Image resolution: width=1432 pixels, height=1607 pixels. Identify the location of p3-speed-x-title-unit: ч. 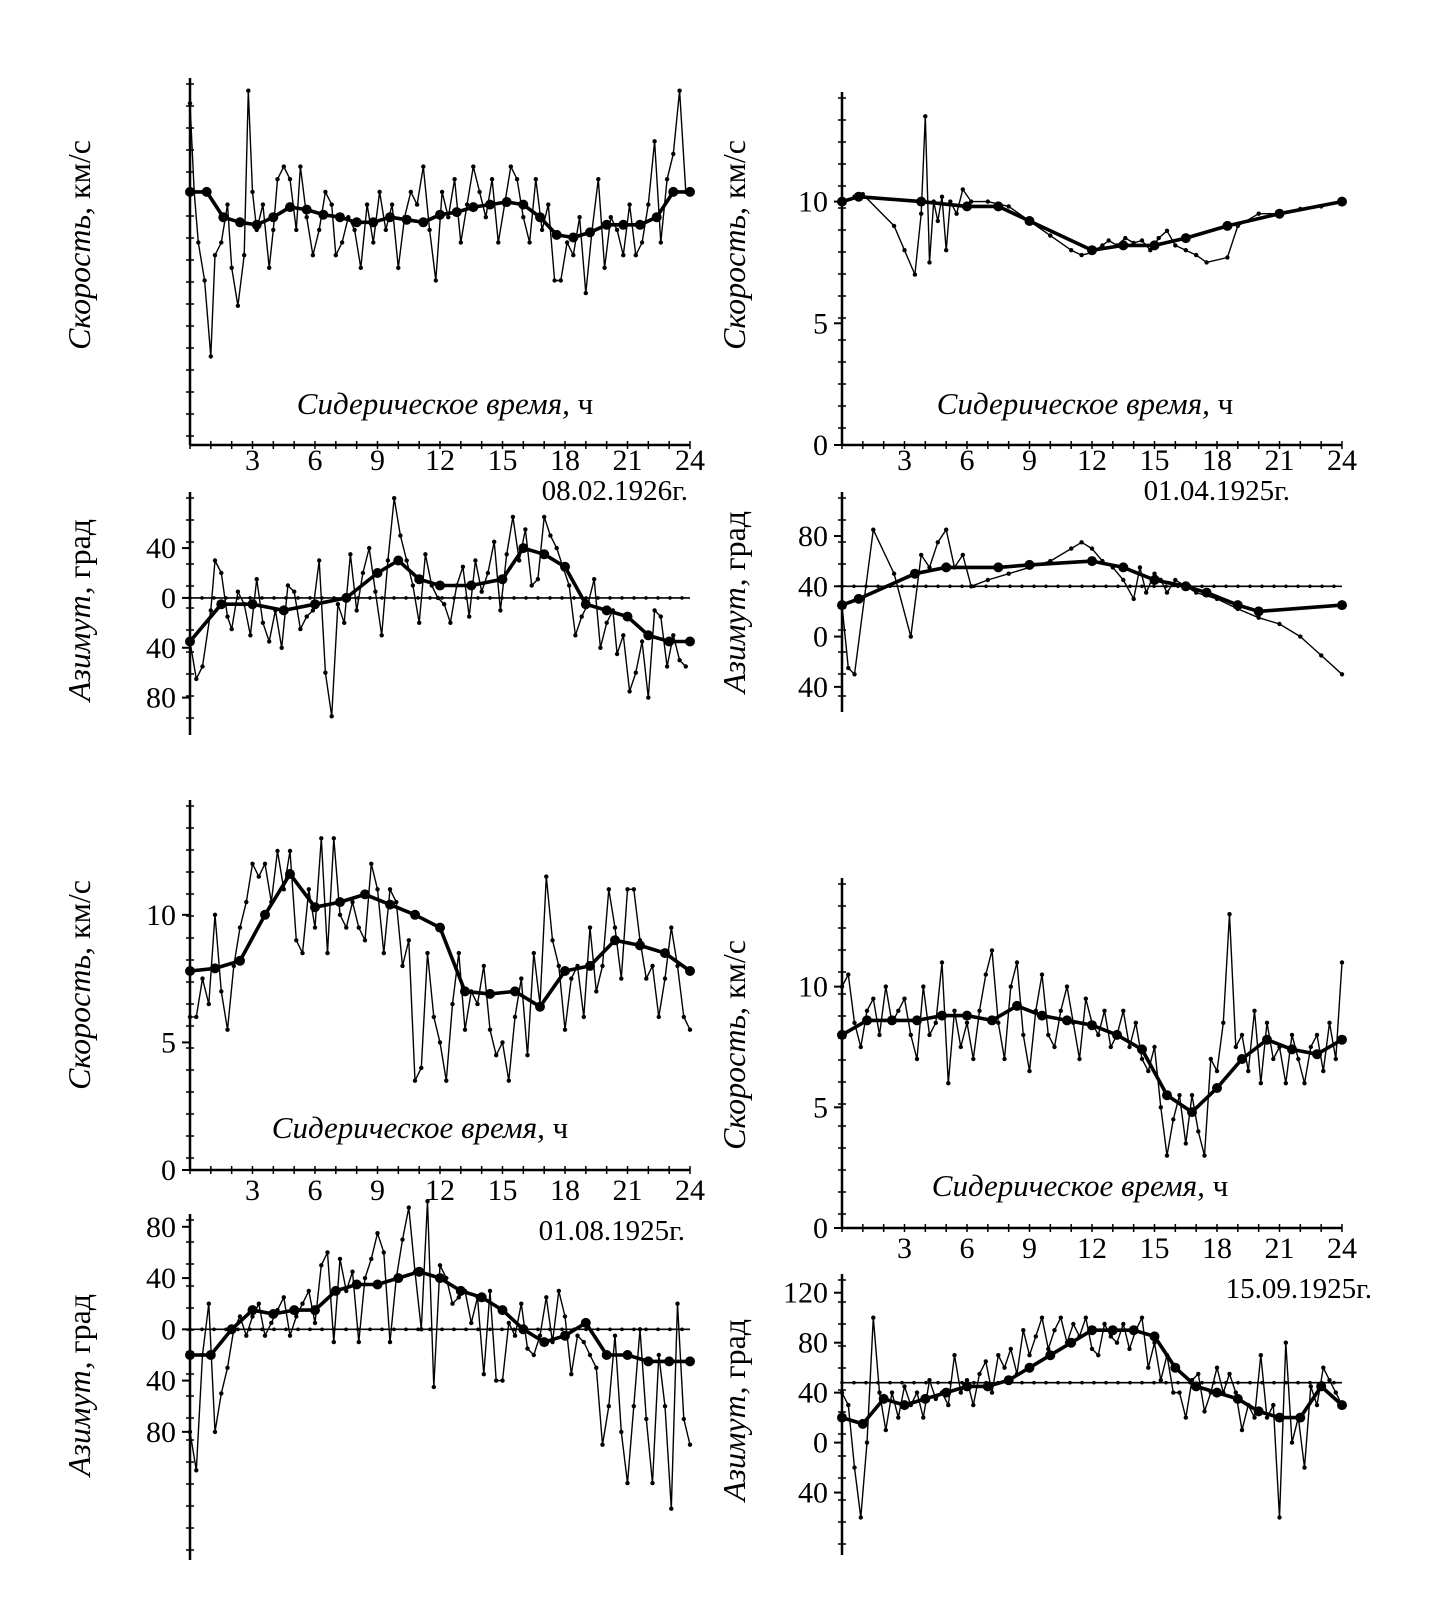
(556, 1127).